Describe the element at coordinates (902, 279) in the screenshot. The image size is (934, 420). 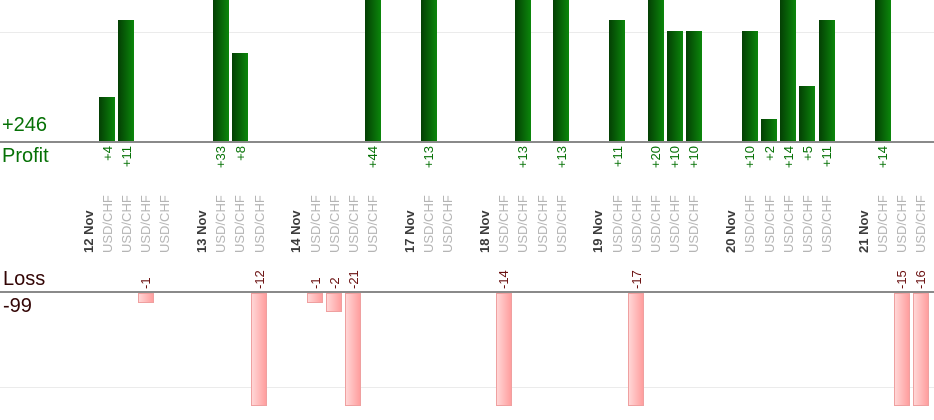
I see `loss-value-label: -15` at that location.